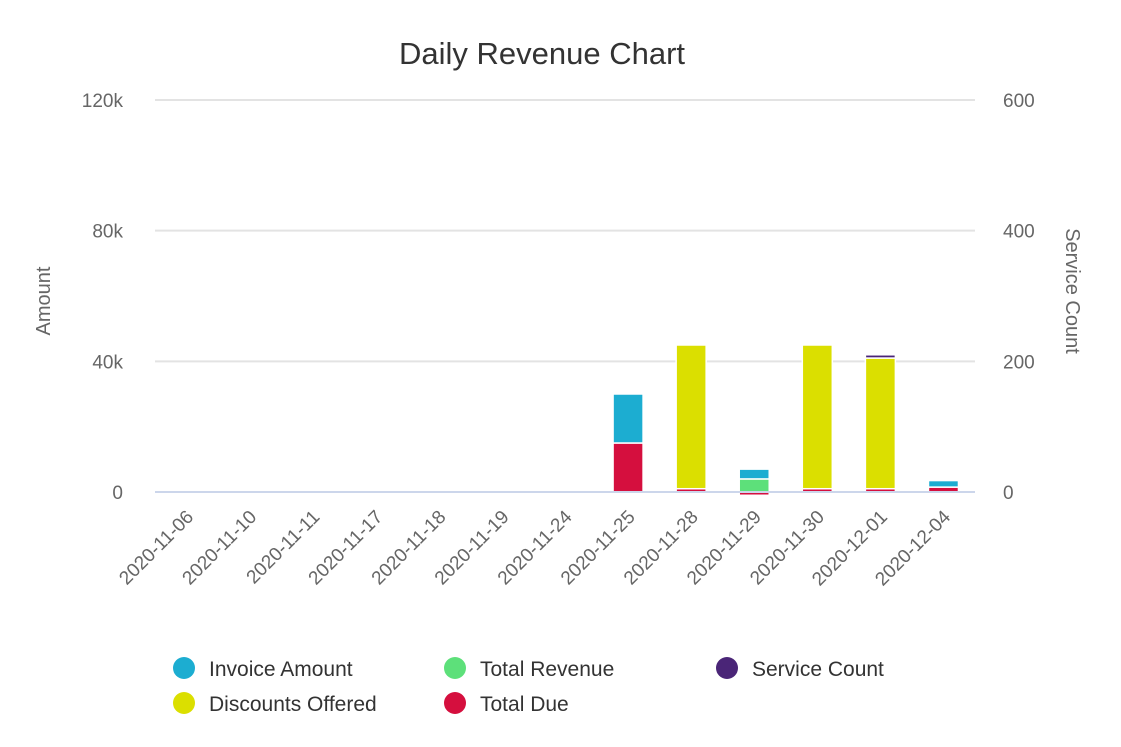 This screenshot has height=747, width=1121. What do you see at coordinates (1019, 232) in the screenshot?
I see `y2-tick-label: 400` at bounding box center [1019, 232].